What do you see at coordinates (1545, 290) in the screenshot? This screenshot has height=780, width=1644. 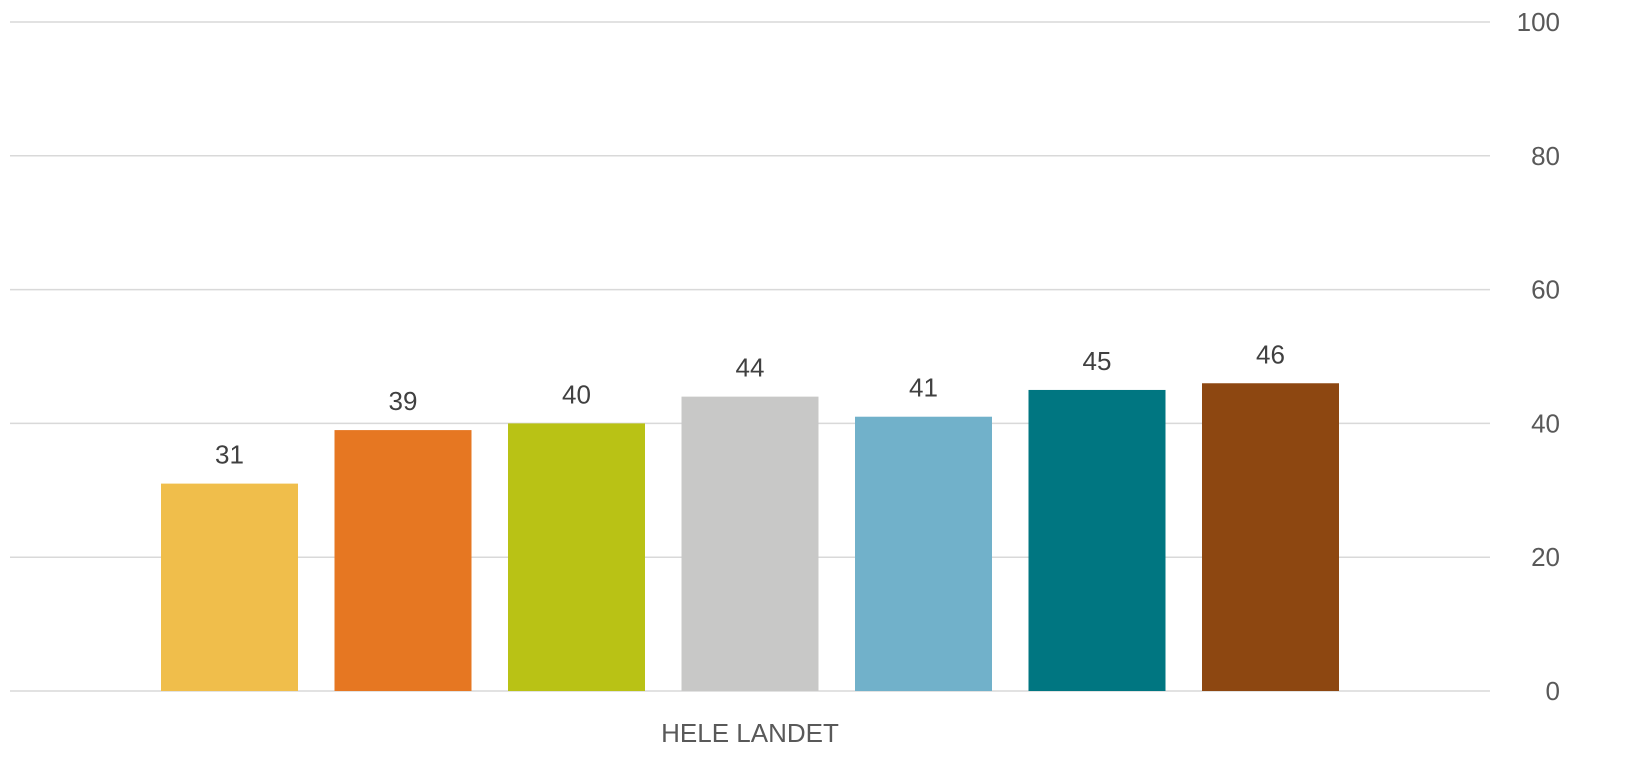 I see `y-tick-label: 60` at bounding box center [1545, 290].